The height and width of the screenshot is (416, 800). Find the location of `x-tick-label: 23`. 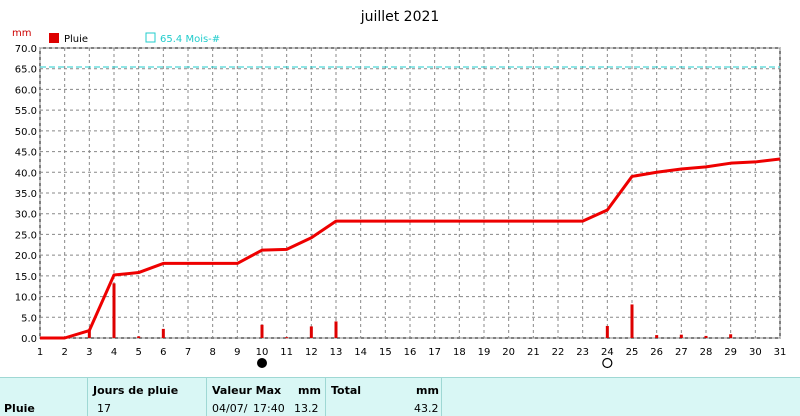

x-tick-label: 23 is located at coordinates (582, 352).